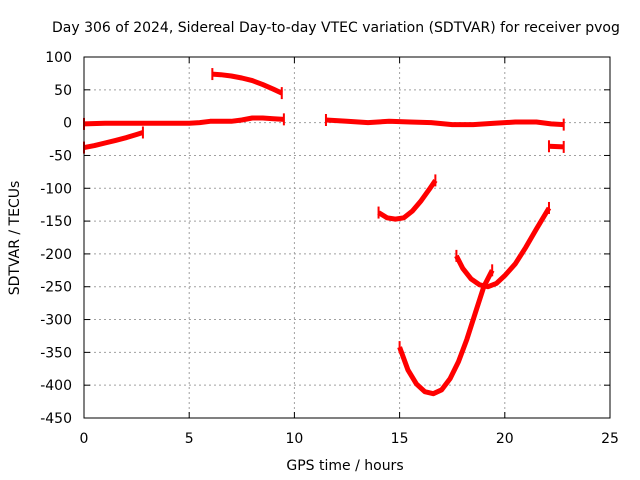  What do you see at coordinates (400, 439) in the screenshot?
I see `x-tick-label: 15` at bounding box center [400, 439].